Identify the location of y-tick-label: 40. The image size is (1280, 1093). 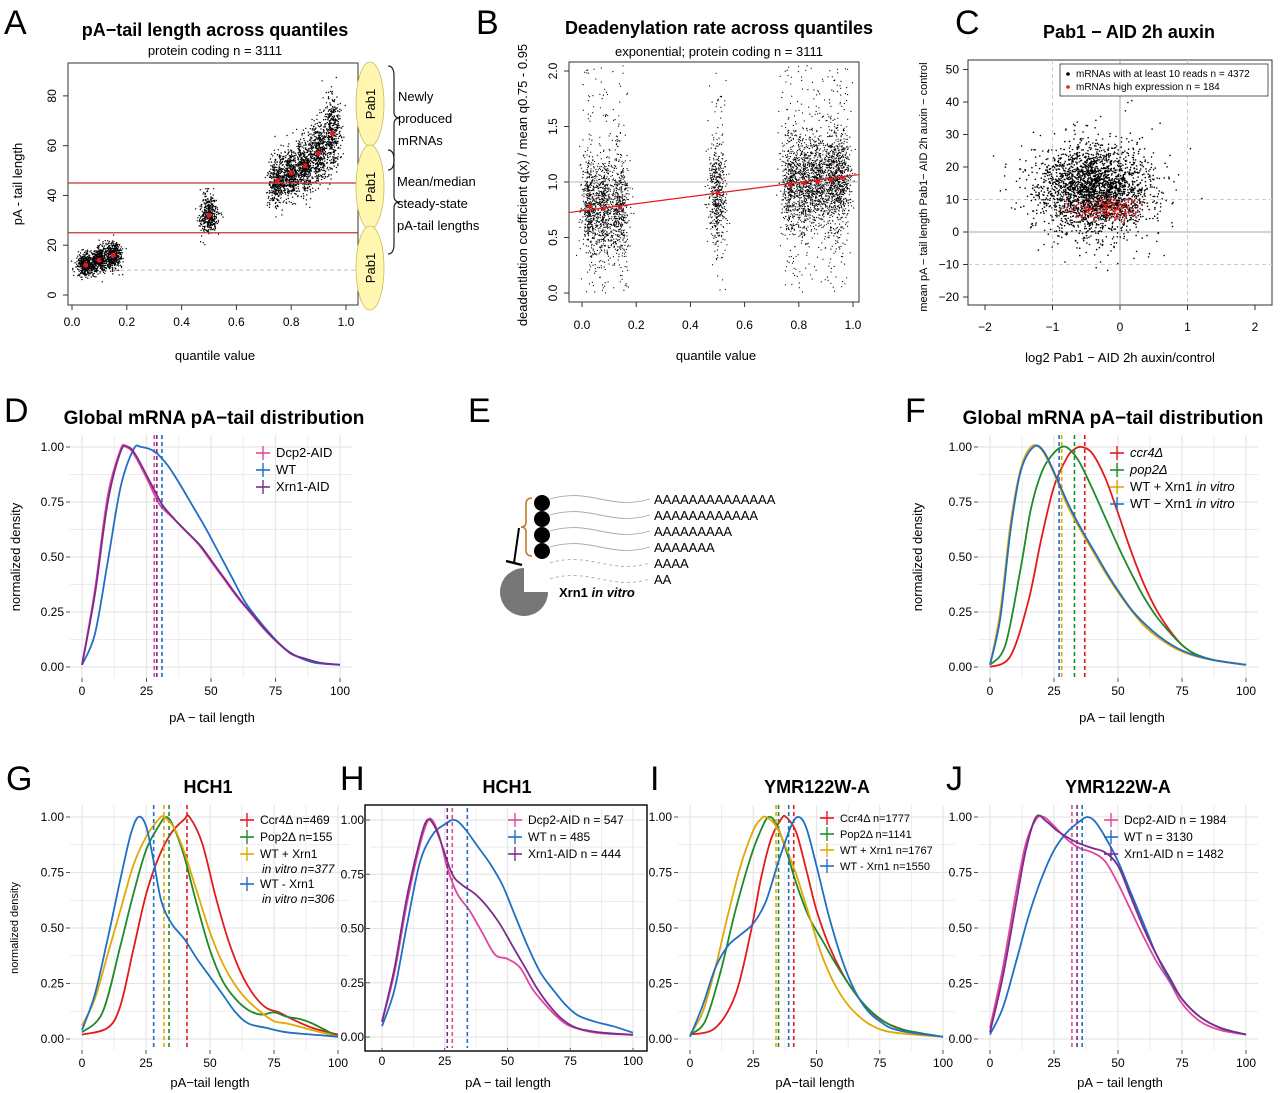
(52, 195).